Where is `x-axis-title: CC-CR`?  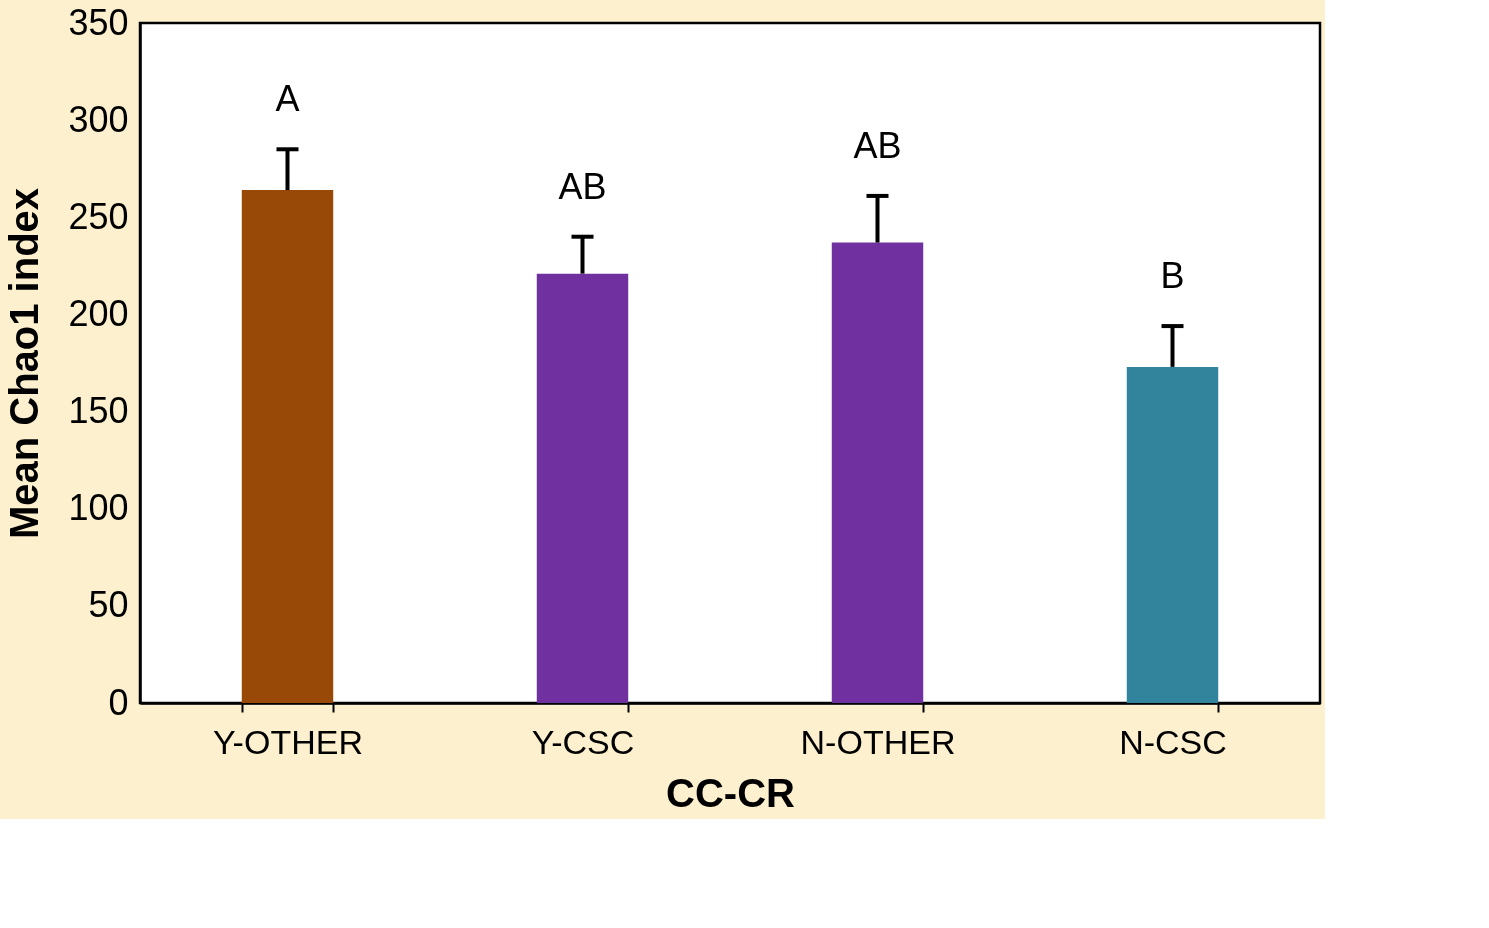 x-axis-title: CC-CR is located at coordinates (731, 792).